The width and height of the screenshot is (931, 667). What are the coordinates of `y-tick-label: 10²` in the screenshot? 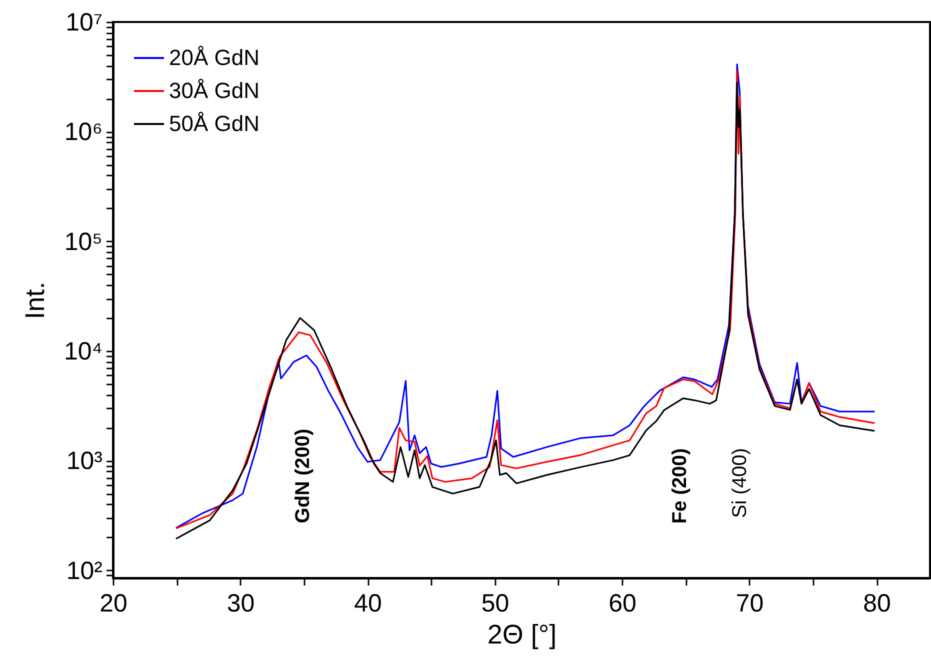 It's located at (84, 570).